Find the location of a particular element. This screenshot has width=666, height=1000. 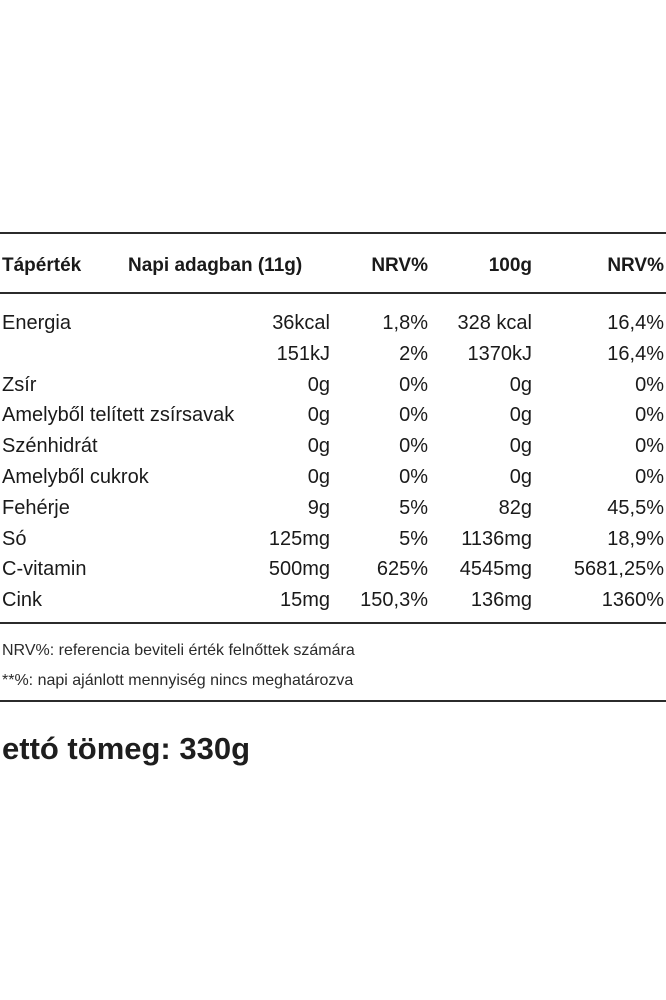

nutrient-name: Fehérje is located at coordinates (36, 507).